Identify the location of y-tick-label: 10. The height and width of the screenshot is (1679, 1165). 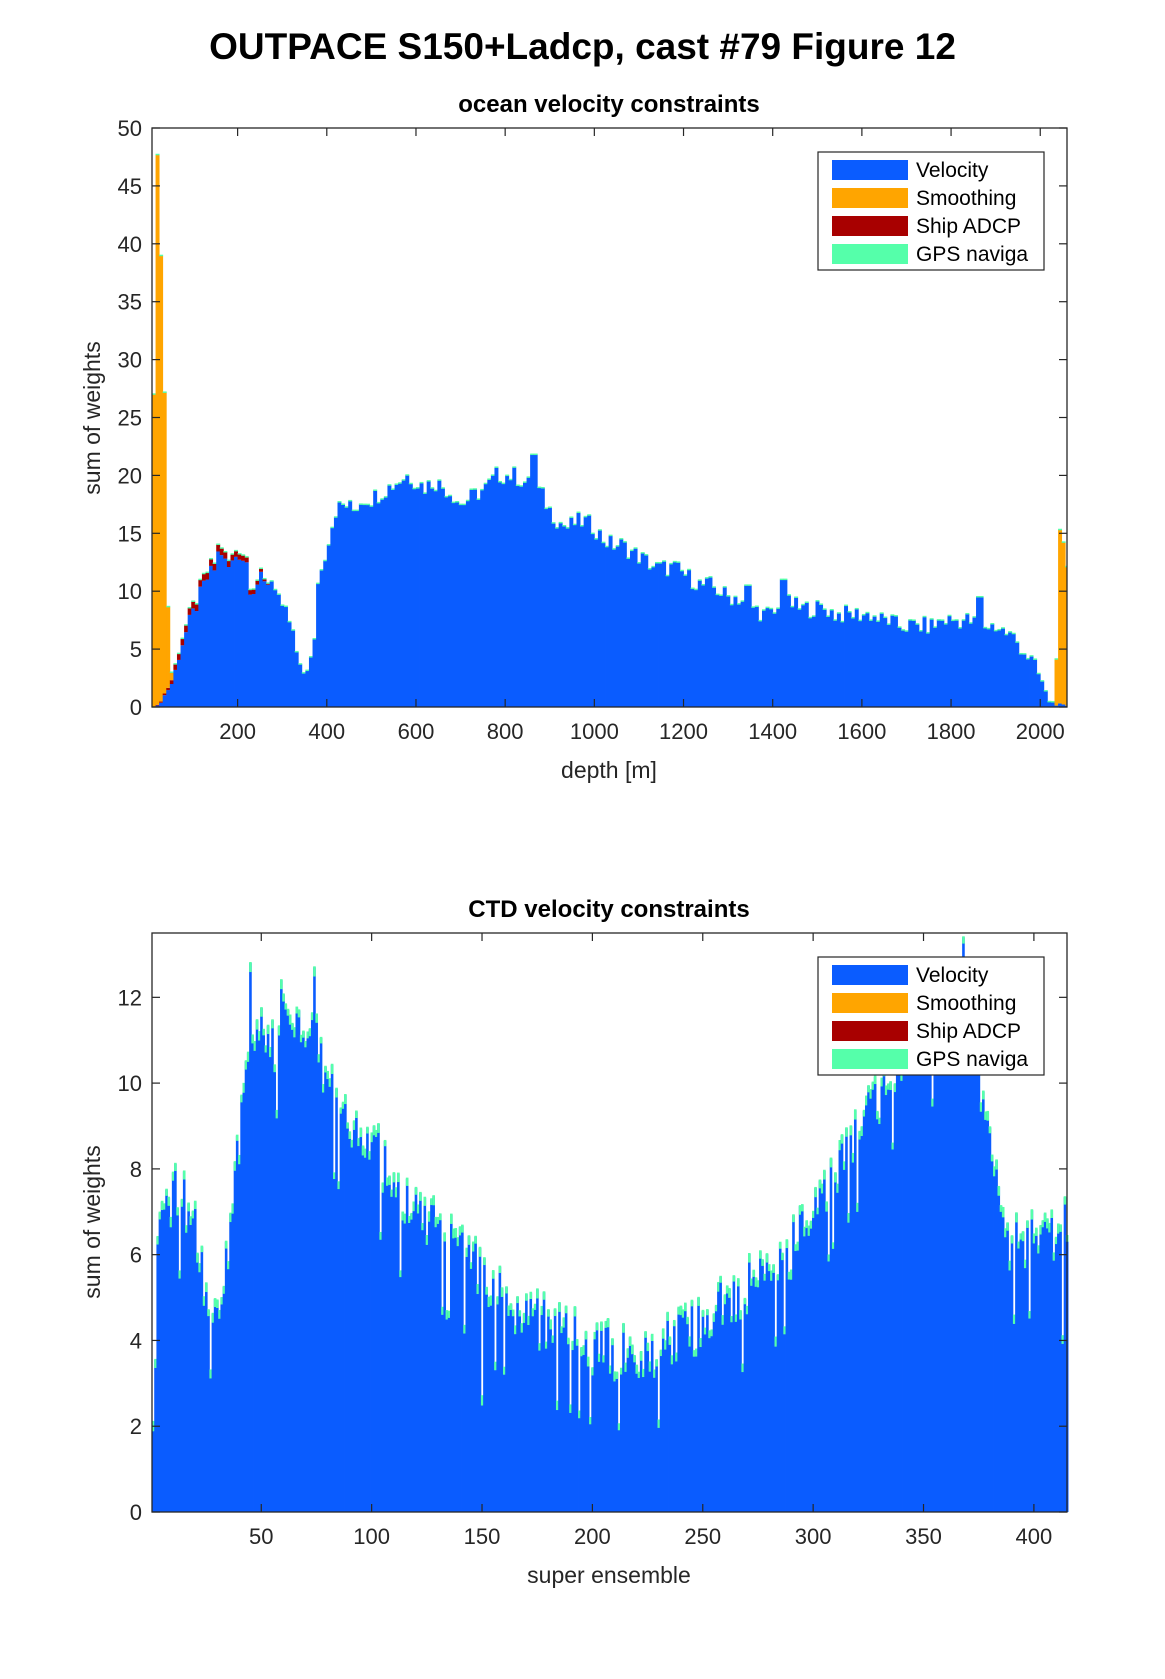
(130, 591).